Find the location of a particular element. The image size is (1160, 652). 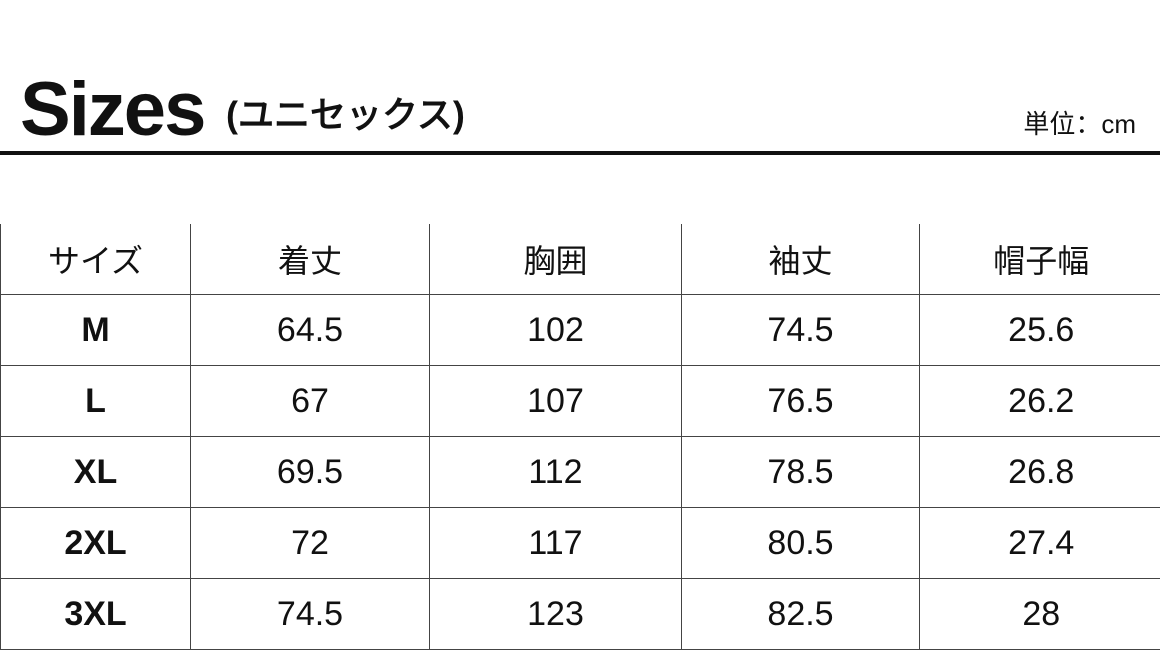

table-row: M 64.5 102 74.5 25.6 is located at coordinates (580, 330).